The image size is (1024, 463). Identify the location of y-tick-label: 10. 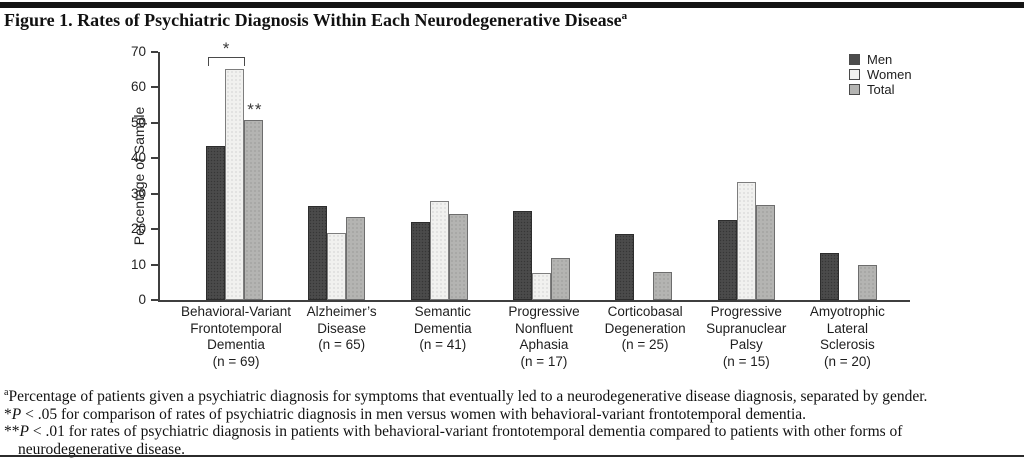
(138, 264).